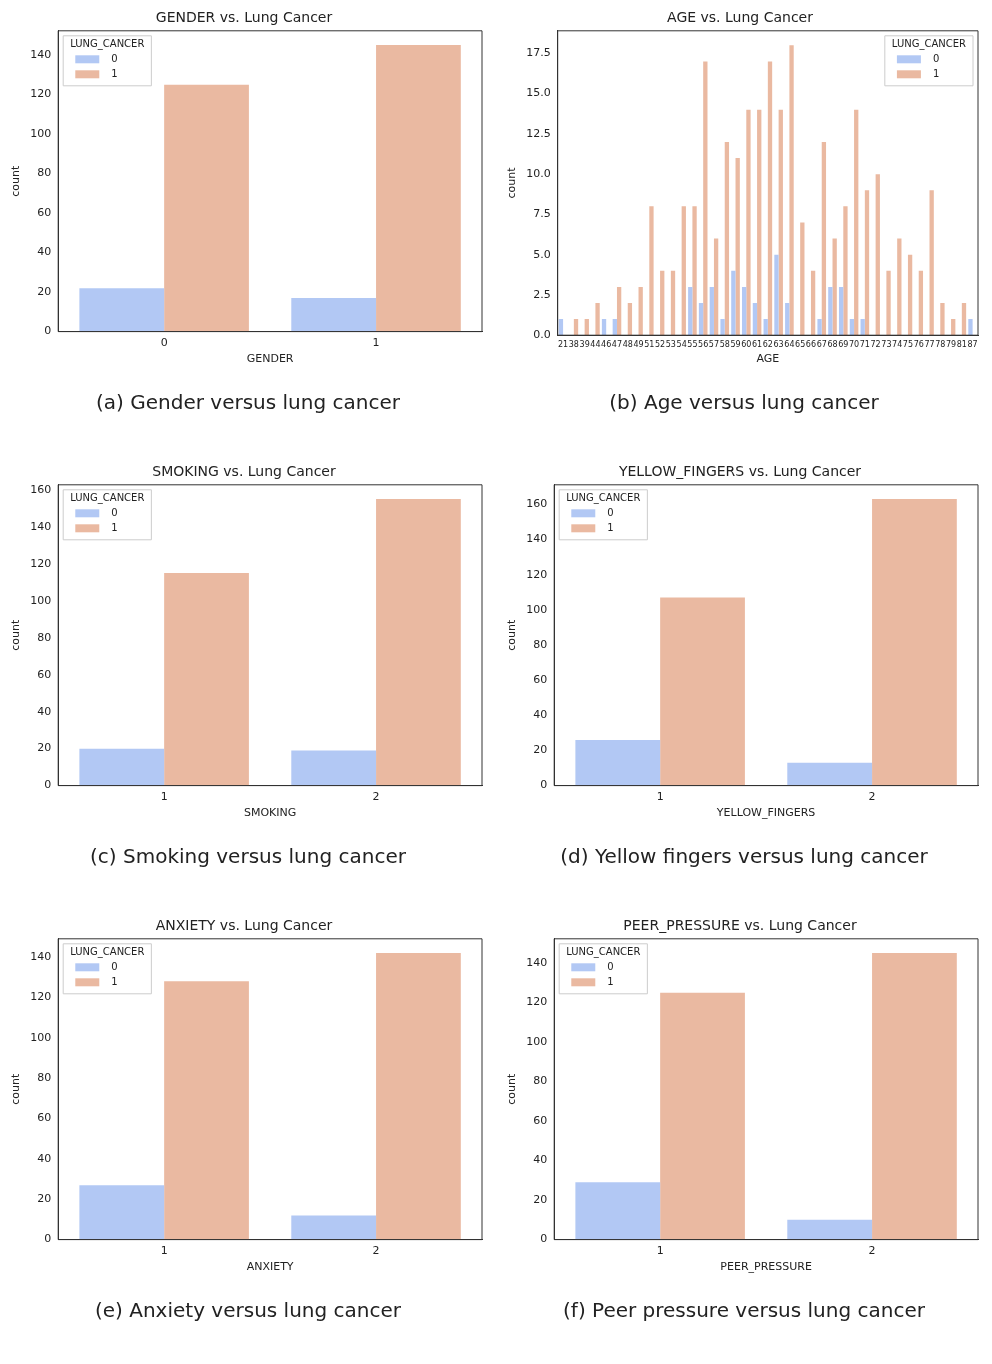 Image resolution: width=992 pixels, height=1364 pixels. What do you see at coordinates (606, 345) in the screenshot?
I see `x-tick-label: 46` at bounding box center [606, 345].